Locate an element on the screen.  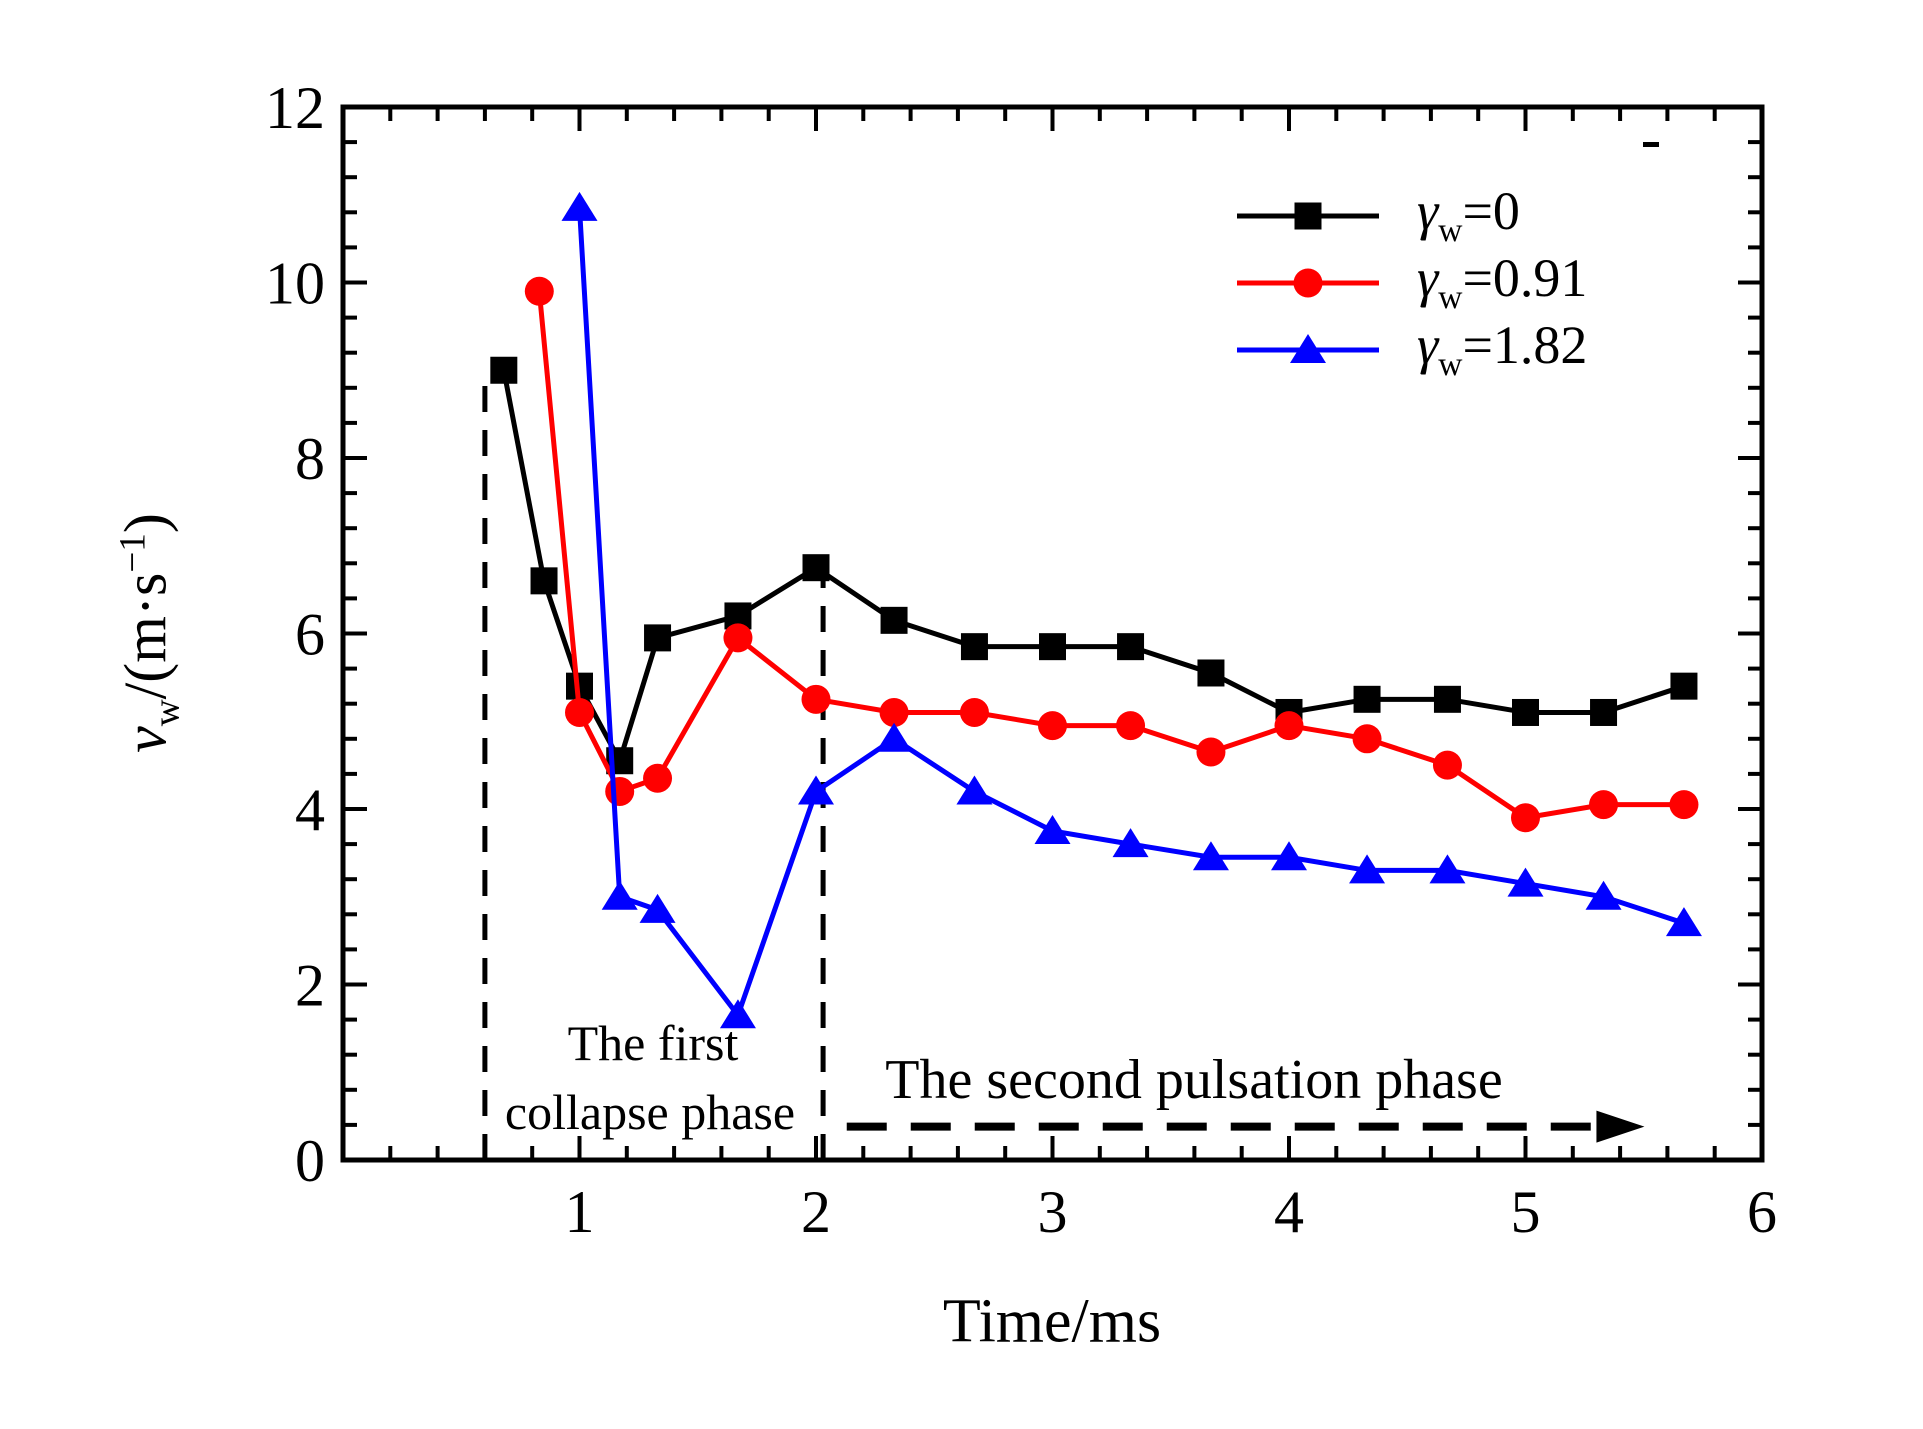
y-axis-title: vw/(m·s−1) is located at coordinates (150, 633).